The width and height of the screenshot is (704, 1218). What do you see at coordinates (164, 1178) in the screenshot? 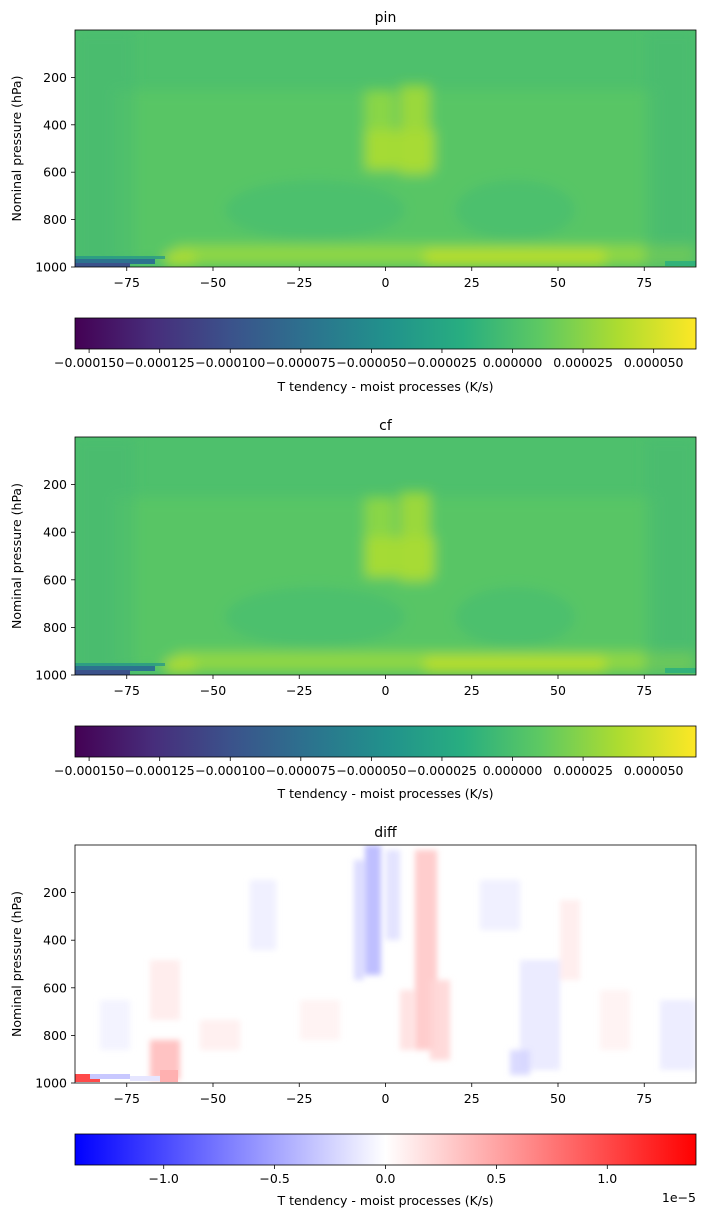
I see `colorbar-tick-label: −1.0` at bounding box center [164, 1178].